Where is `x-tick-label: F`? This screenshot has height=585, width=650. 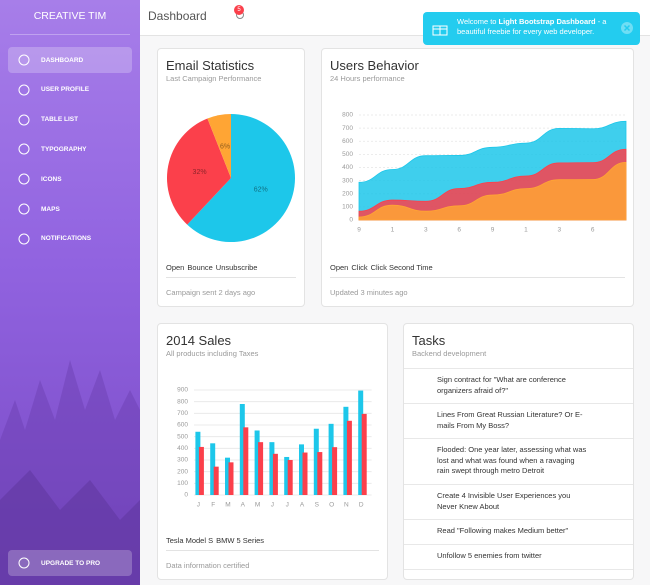
x-tick-label: F is located at coordinates (213, 505).